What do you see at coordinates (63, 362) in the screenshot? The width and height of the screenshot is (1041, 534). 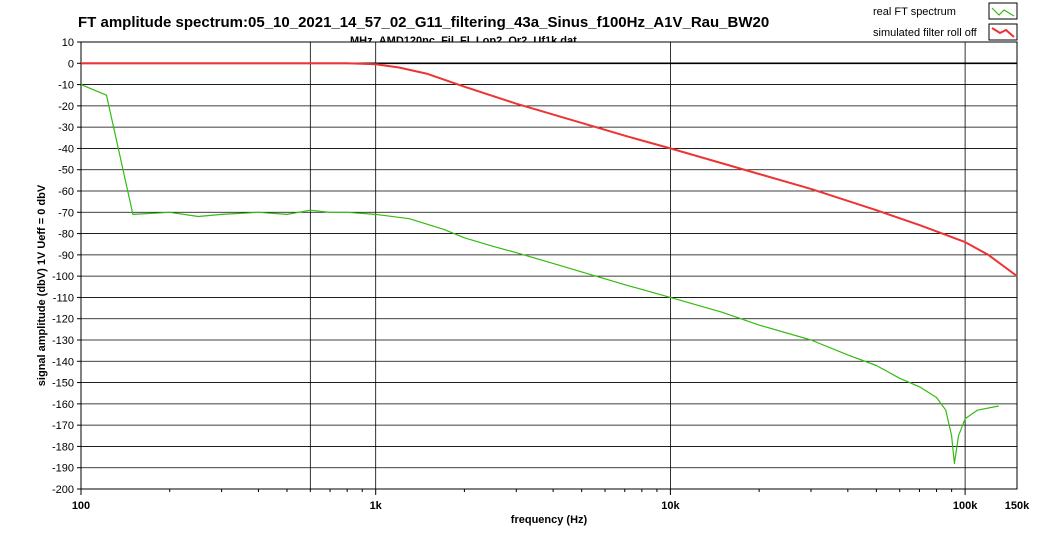 I see `y-tick-label: -140` at bounding box center [63, 362].